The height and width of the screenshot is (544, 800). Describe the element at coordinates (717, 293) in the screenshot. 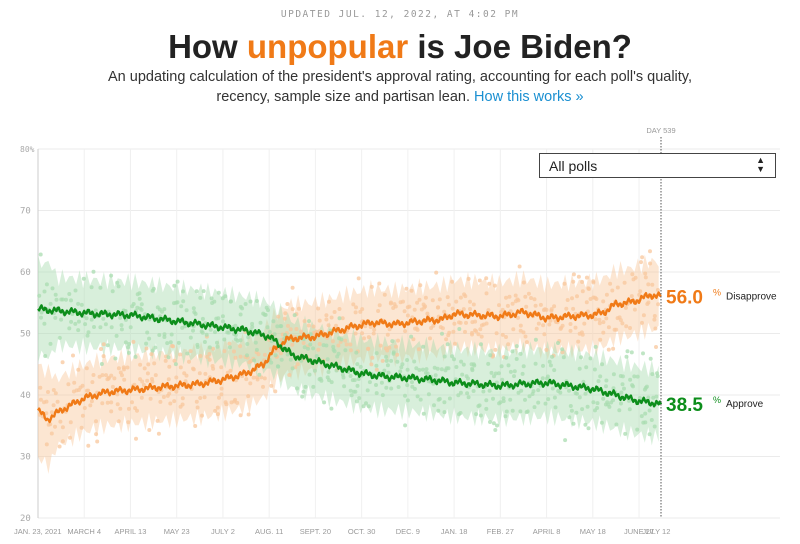

I see `disapprove-pct-sign: %` at that location.